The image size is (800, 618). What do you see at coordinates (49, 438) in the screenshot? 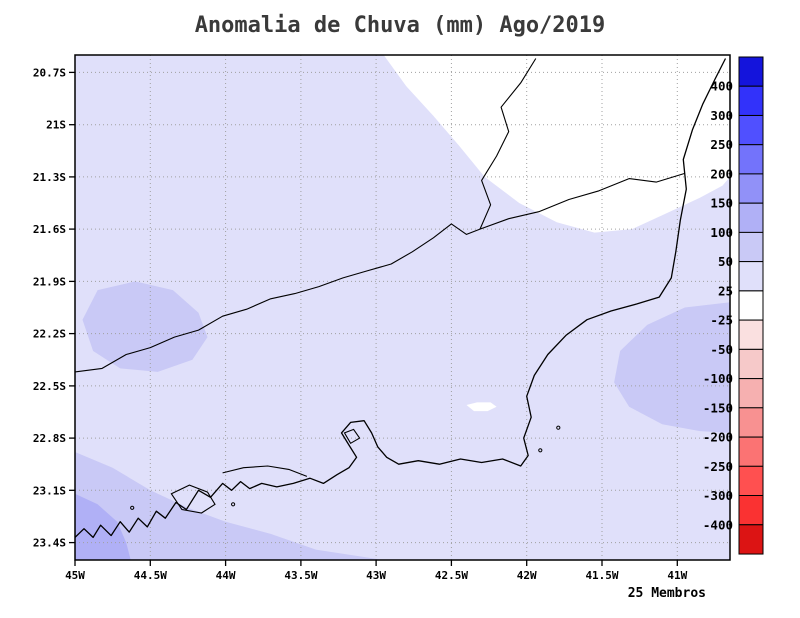
I see `y-tick-label: 22.8S` at bounding box center [49, 438].